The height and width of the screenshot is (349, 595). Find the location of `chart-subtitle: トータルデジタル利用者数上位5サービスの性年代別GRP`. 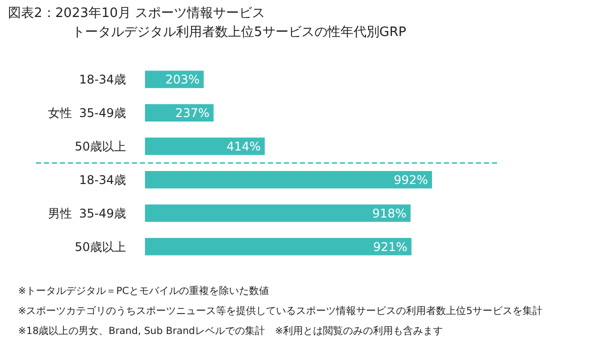

chart-subtitle: トータルデジタル利用者数上位5サービスの性年代別GRP is located at coordinates (239, 32).